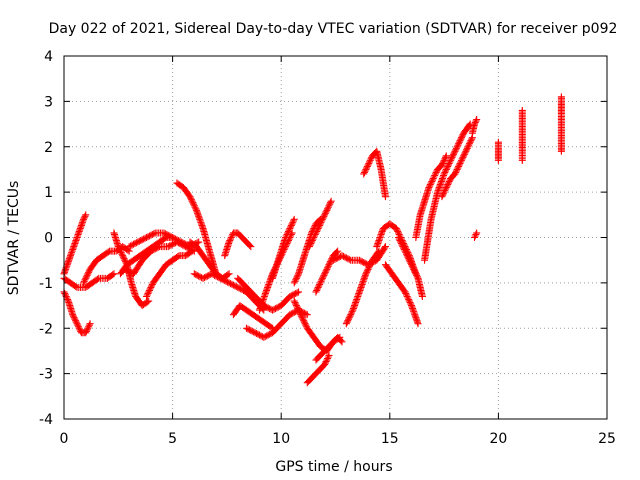 This screenshot has width=640, height=480. What do you see at coordinates (14, 238) in the screenshot?
I see `y-axis-label: SDTVAR / TECUs` at bounding box center [14, 238].